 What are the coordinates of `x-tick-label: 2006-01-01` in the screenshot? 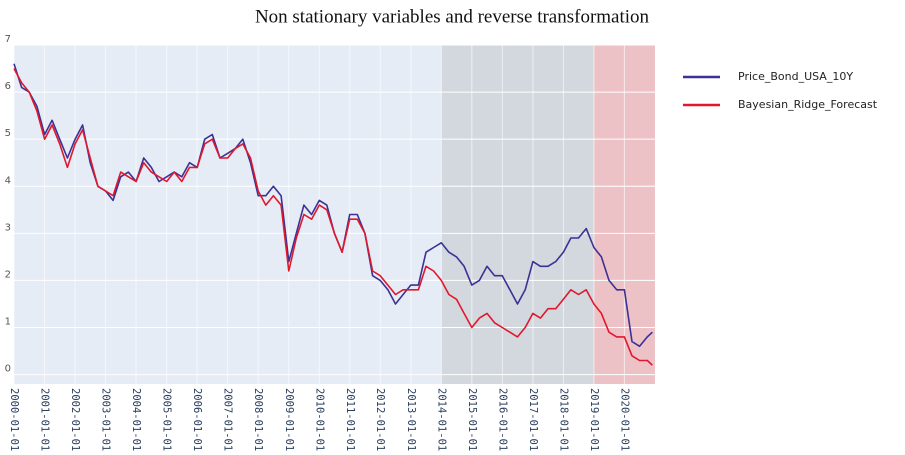 It's located at (197, 419).